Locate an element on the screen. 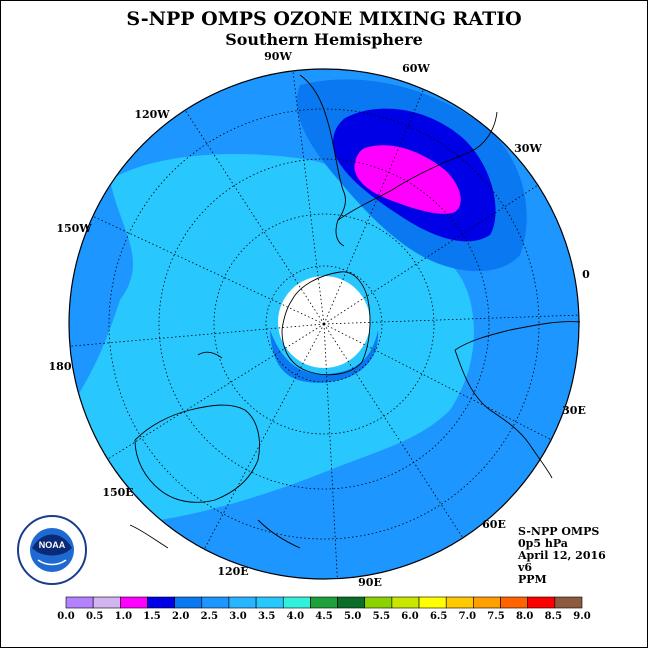 The width and height of the screenshot is (648, 648). longitude-label: 120W is located at coordinates (152, 114).